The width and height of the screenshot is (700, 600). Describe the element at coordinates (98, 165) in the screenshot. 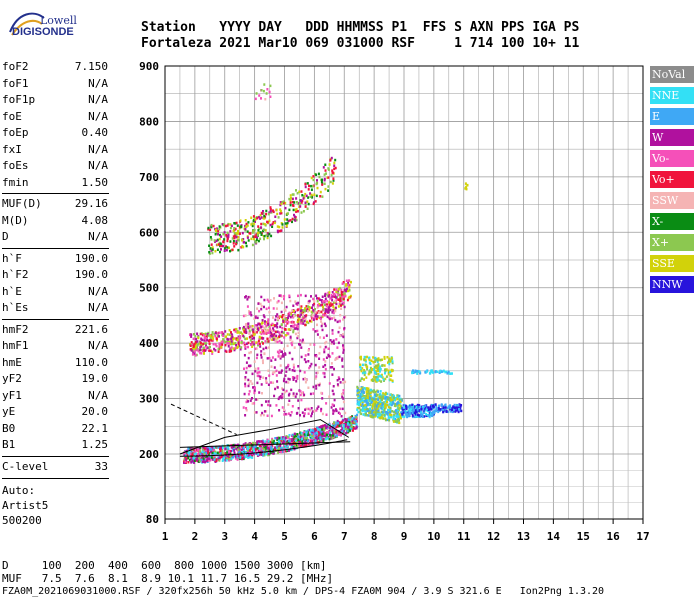

I see `param-value: N/A` at that location.